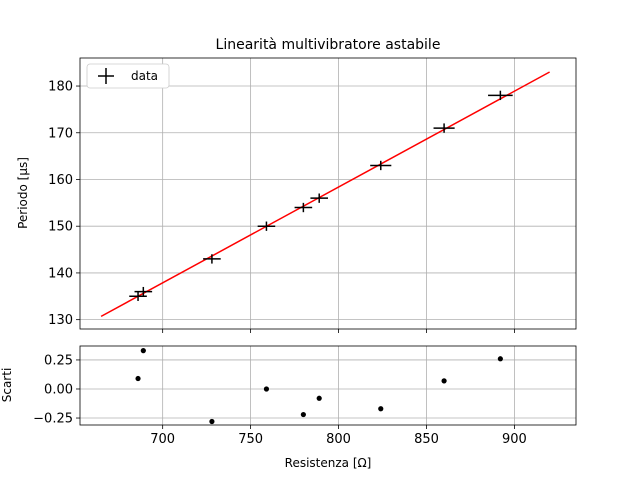 The image size is (640, 478). Describe the element at coordinates (60, 227) in the screenshot. I see `main-y-tick-label: 150` at that location.